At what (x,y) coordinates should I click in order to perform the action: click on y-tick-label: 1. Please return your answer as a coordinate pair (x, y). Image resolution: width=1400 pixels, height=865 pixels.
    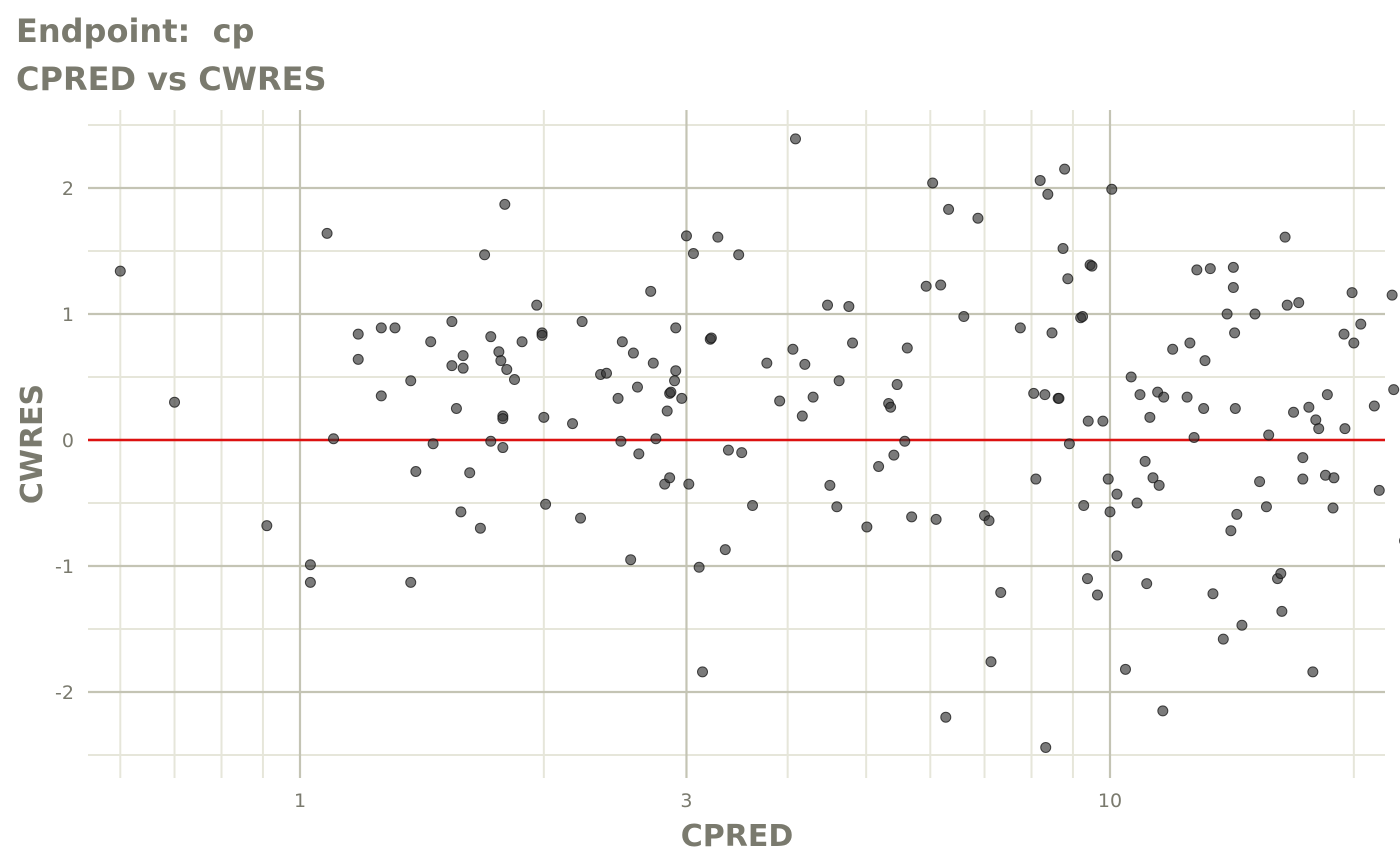
    Looking at the image, I should click on (68, 315).